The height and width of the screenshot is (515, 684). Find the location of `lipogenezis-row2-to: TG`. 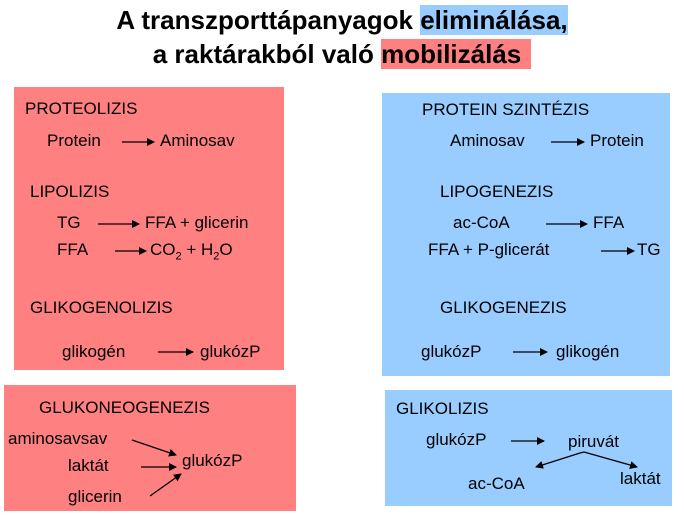

lipogenezis-row2-to: TG is located at coordinates (649, 249).